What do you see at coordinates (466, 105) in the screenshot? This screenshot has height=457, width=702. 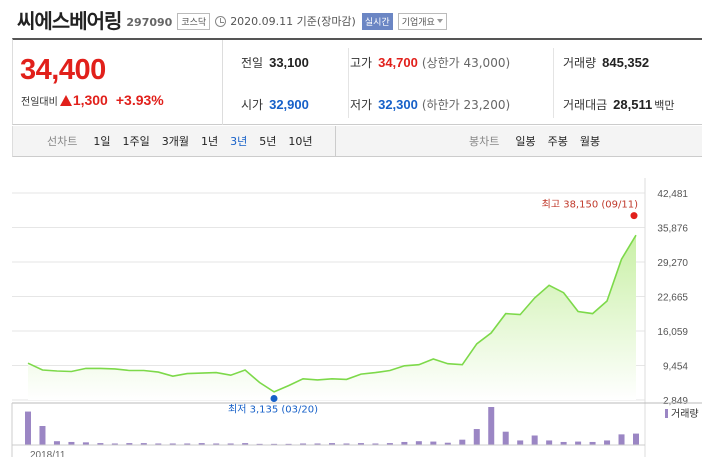 I see `lower-limit: (하한가 23,200)` at bounding box center [466, 105].